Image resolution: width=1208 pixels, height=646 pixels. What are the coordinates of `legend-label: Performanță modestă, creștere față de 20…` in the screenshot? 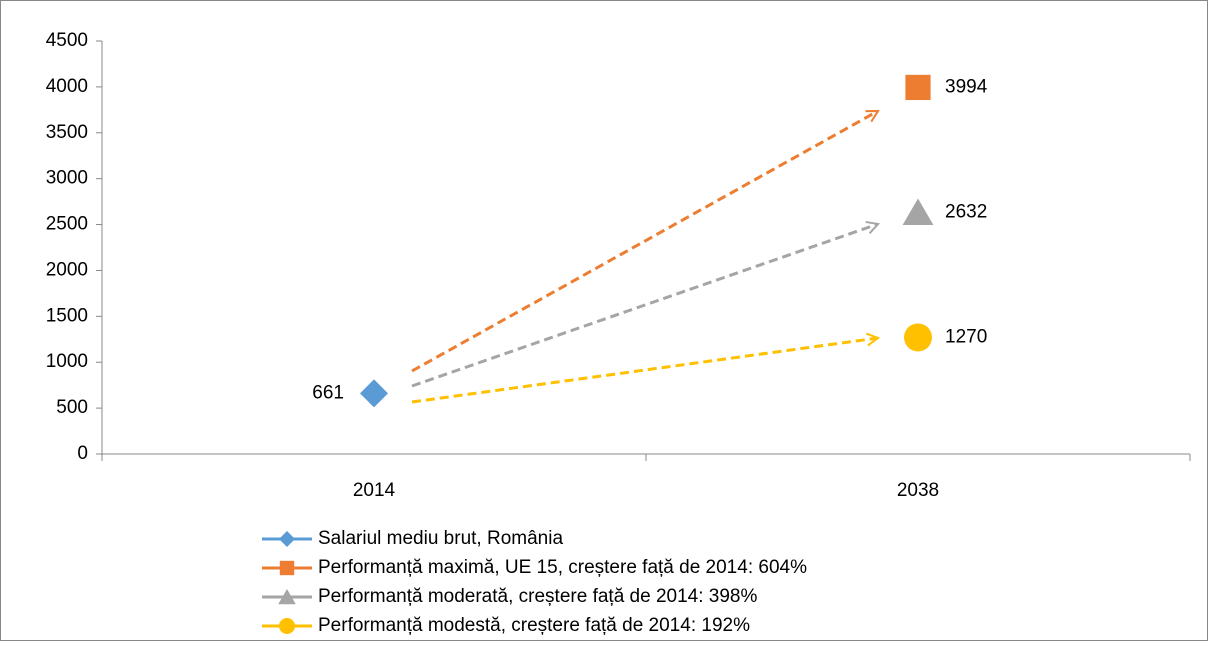 It's located at (534, 625).